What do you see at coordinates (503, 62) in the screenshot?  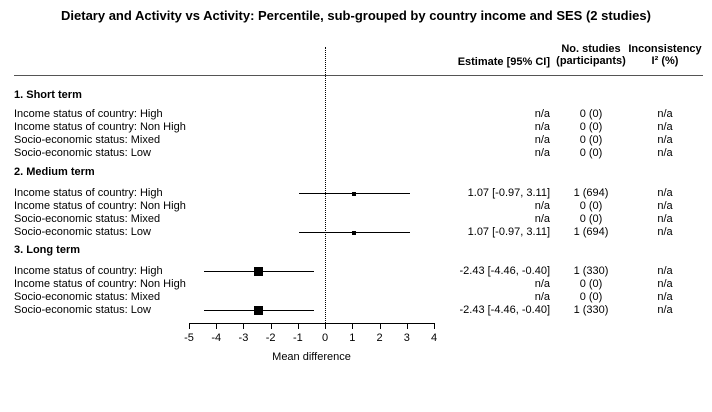 I see `column-header-estimate: Estimate [95% CI]` at bounding box center [503, 62].